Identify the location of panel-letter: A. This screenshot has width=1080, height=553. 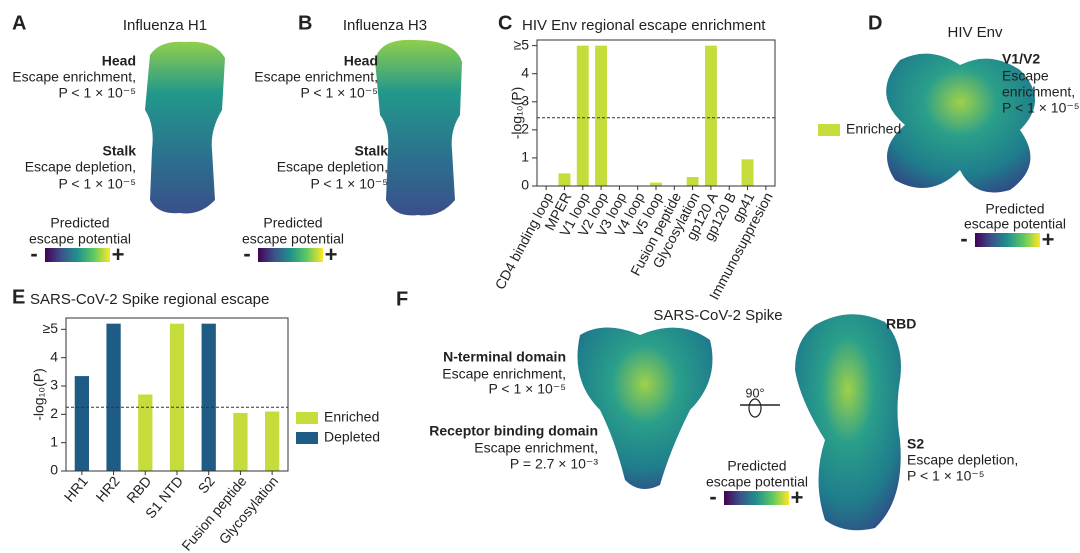
(19, 23).